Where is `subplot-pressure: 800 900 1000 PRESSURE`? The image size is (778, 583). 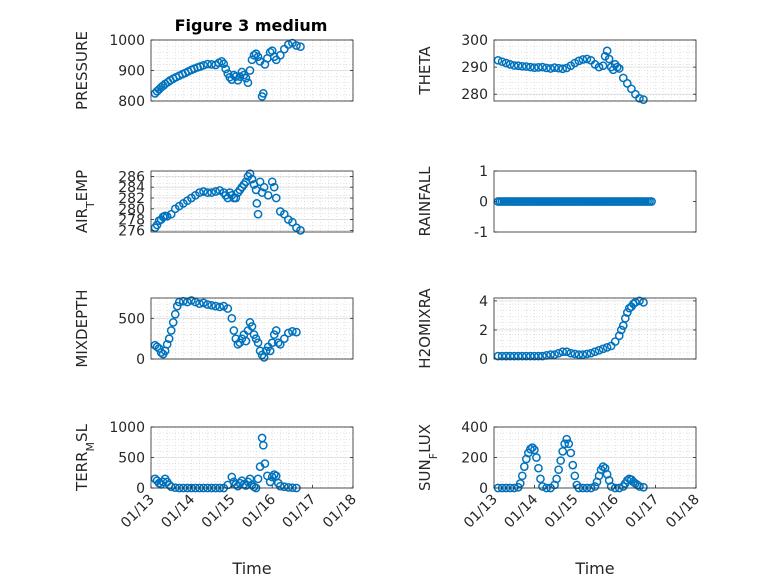 subplot-pressure: 800 900 1000 PRESSURE is located at coordinates (213, 70).